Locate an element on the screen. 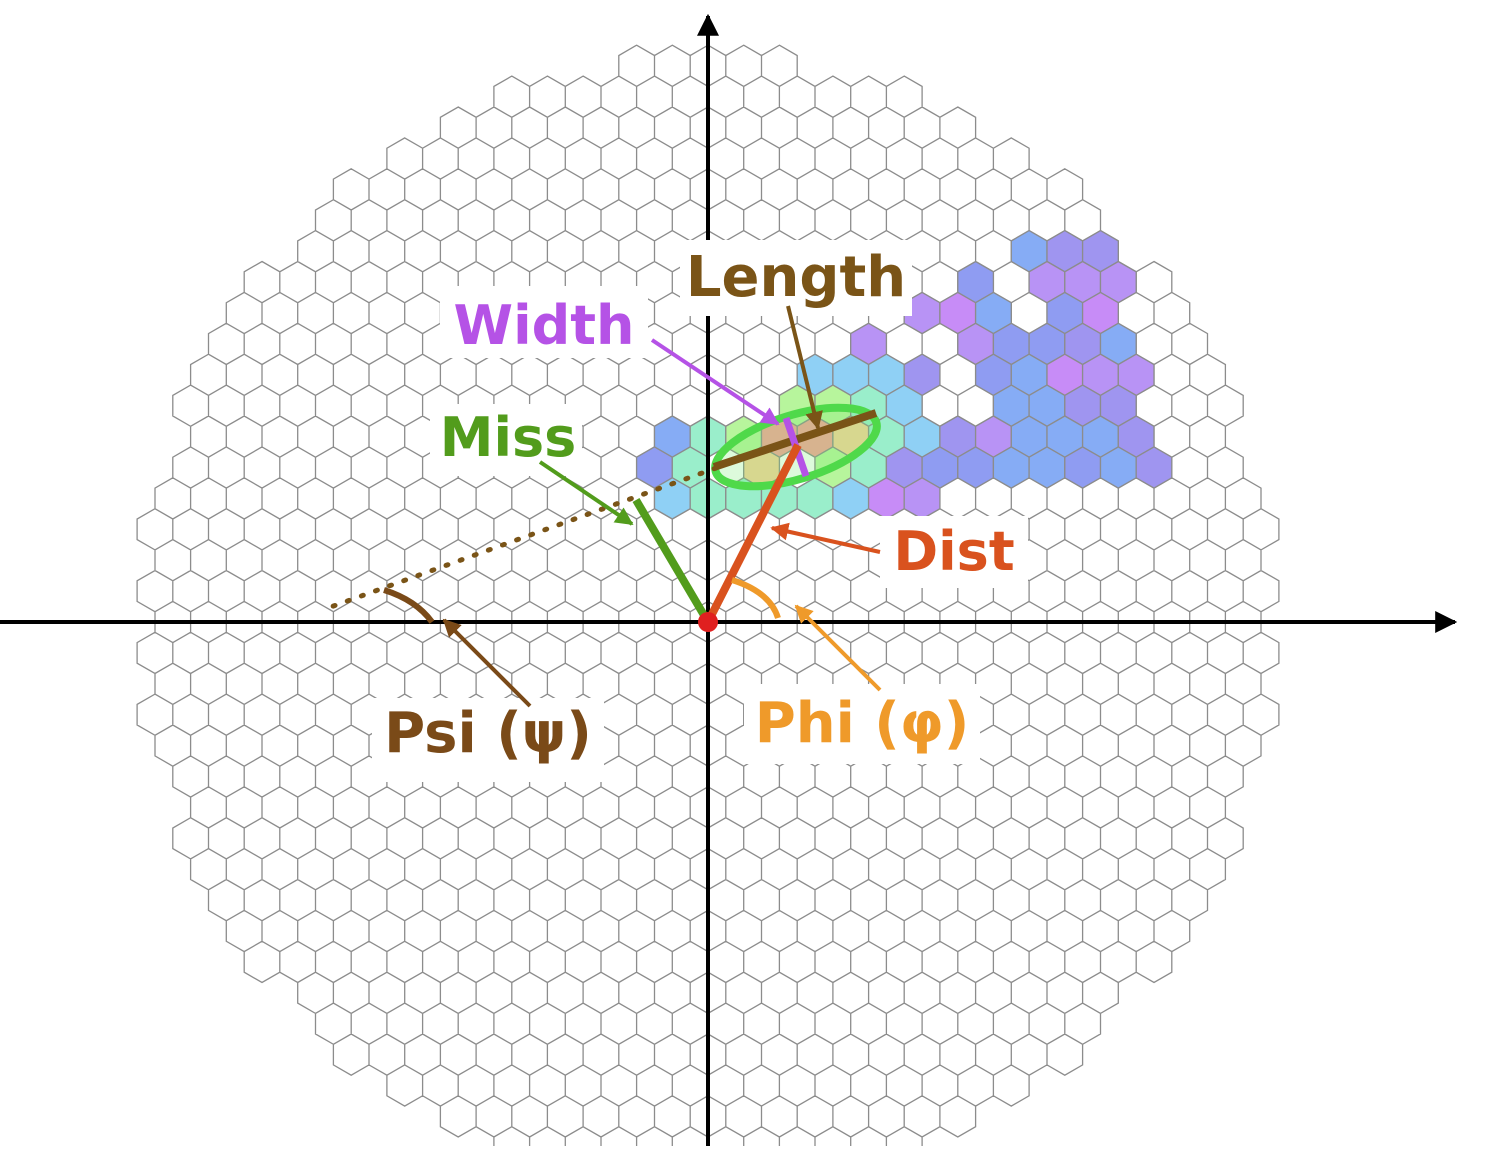  miss-line is located at coordinates (672, 561).